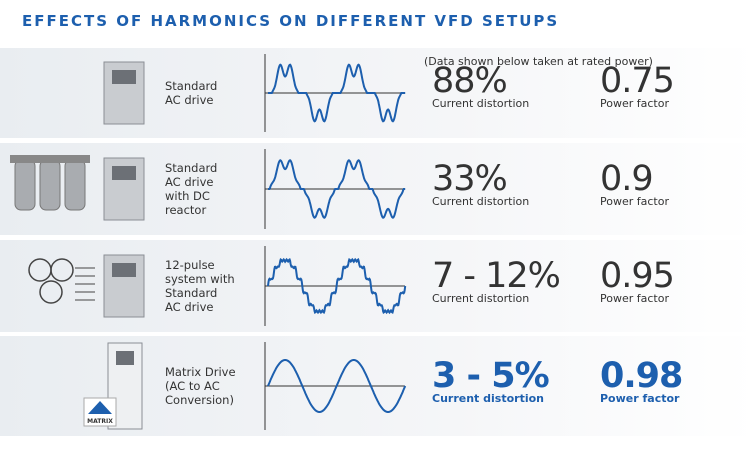 The width and height of the screenshot is (756, 453). What do you see at coordinates (187, 196) in the screenshot?
I see `label-line: with DC` at bounding box center [187, 196].